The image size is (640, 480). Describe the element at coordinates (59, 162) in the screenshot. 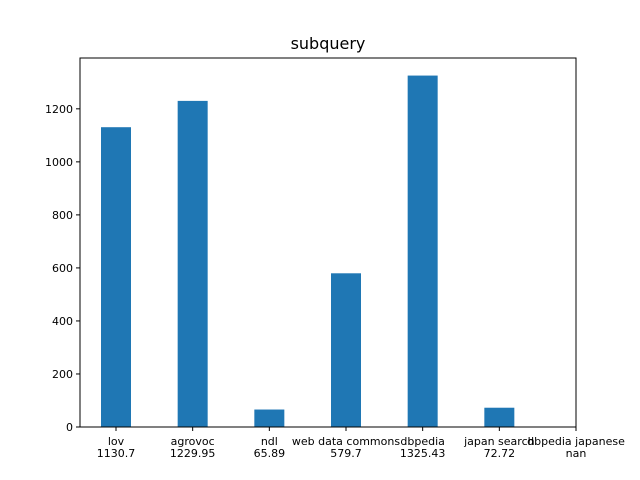

I see `y-tick-label: 1000` at that location.